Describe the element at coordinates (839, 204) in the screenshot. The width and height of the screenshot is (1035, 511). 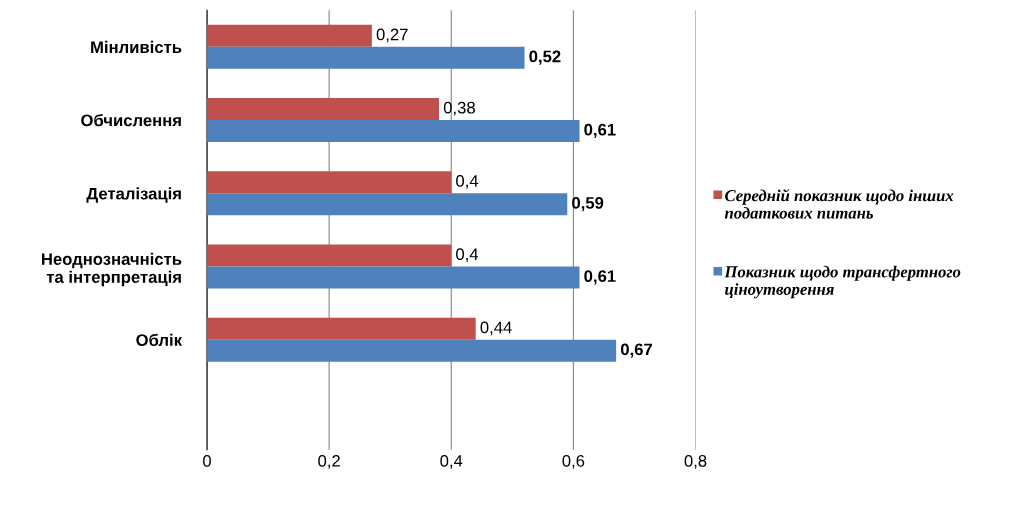
I see `legend-label: Середній показник щодо інших податкових питань` at that location.